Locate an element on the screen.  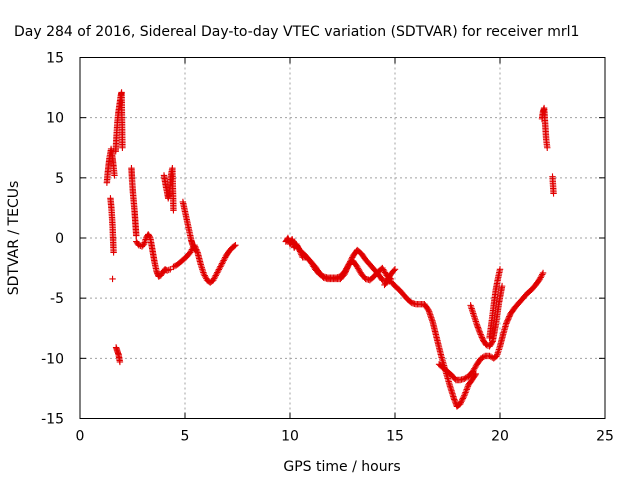
series-s3 is located at coordinates (112, 279).